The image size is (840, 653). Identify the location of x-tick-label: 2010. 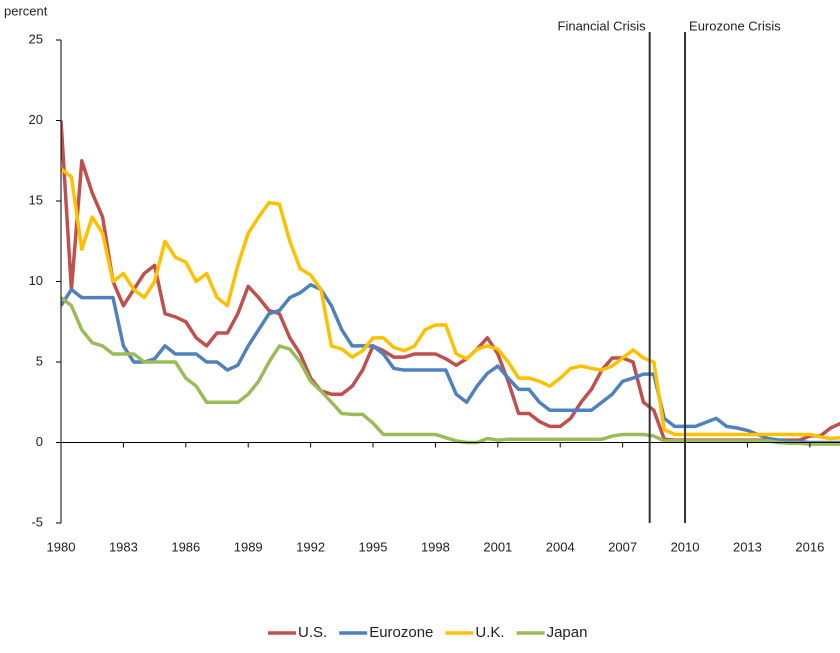
(685, 546).